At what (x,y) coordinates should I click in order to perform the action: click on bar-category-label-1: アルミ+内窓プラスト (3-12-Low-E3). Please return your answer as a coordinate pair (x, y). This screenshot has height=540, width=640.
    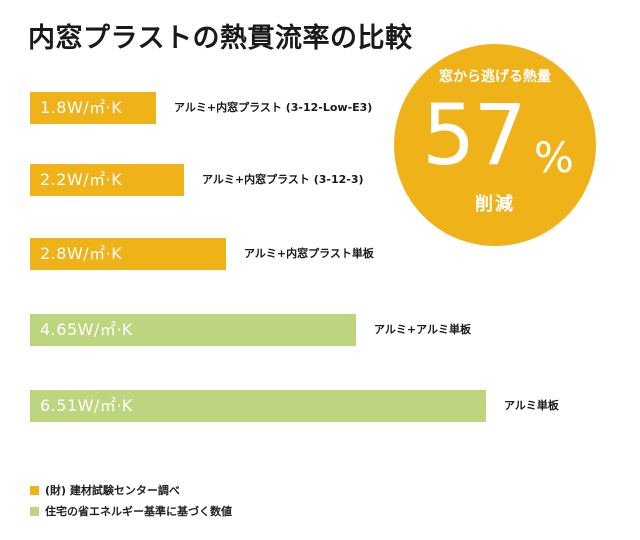
    Looking at the image, I should click on (273, 107).